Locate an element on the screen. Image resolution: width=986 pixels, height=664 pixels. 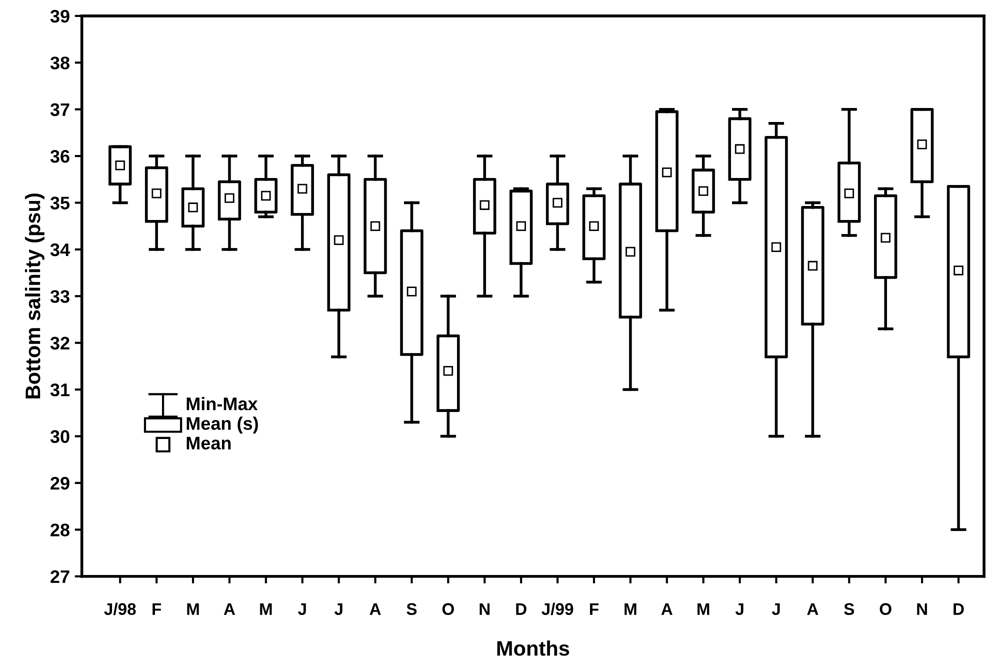
y-tick-label: 38 is located at coordinates (60, 63).